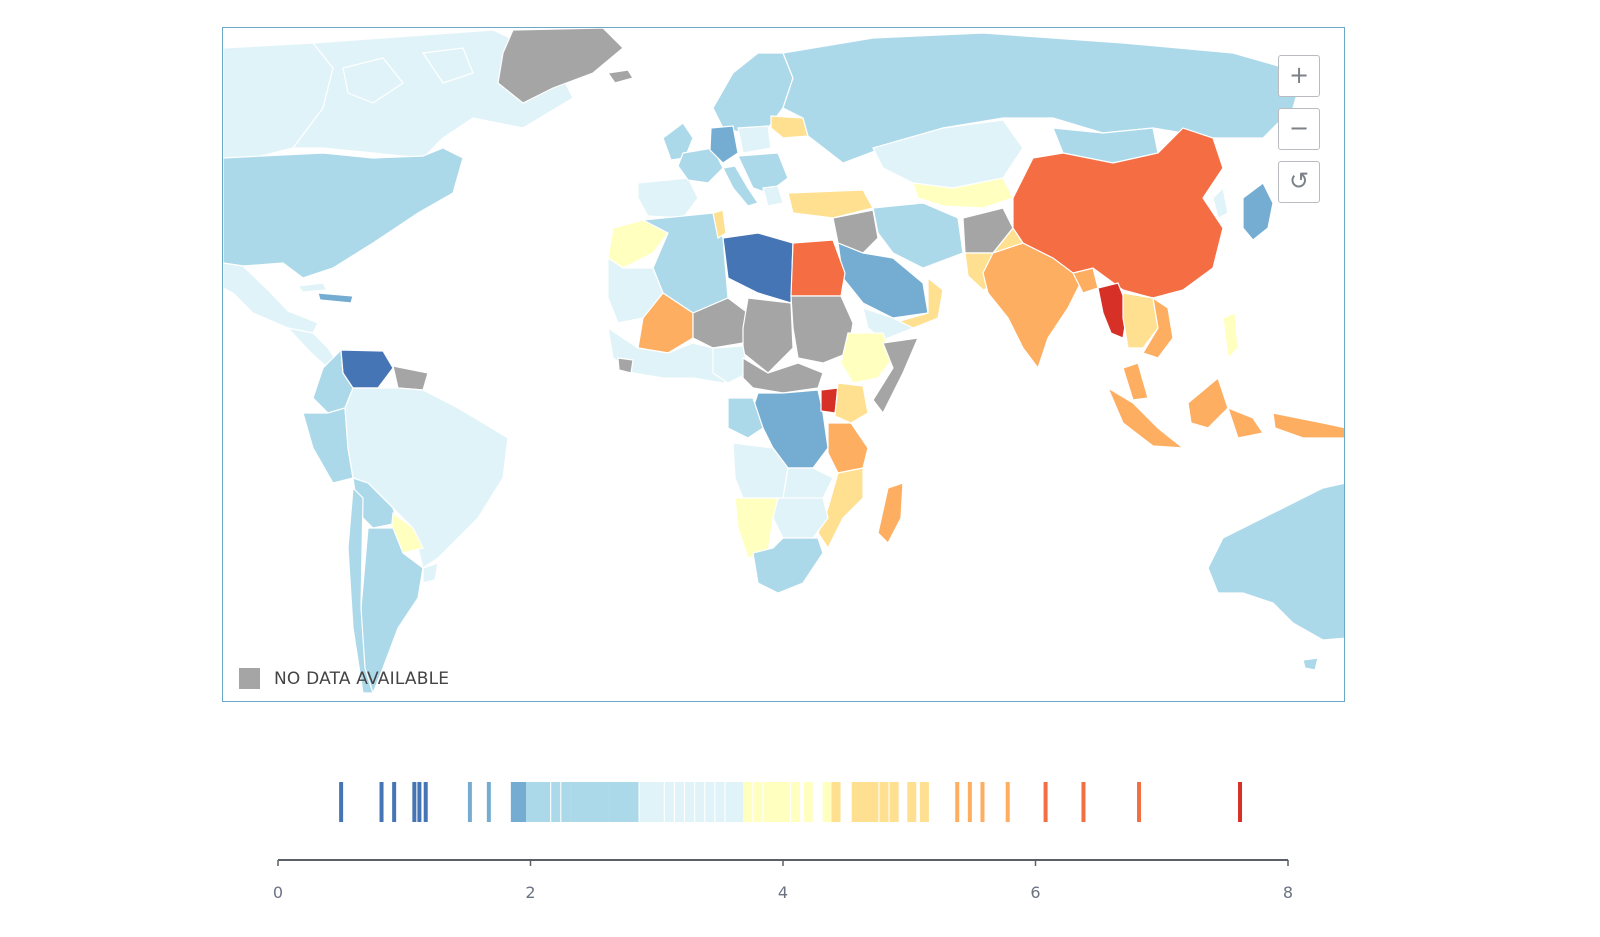 This screenshot has height=937, width=1600. Describe the element at coordinates (768, 335) in the screenshot. I see `region-chad` at that location.